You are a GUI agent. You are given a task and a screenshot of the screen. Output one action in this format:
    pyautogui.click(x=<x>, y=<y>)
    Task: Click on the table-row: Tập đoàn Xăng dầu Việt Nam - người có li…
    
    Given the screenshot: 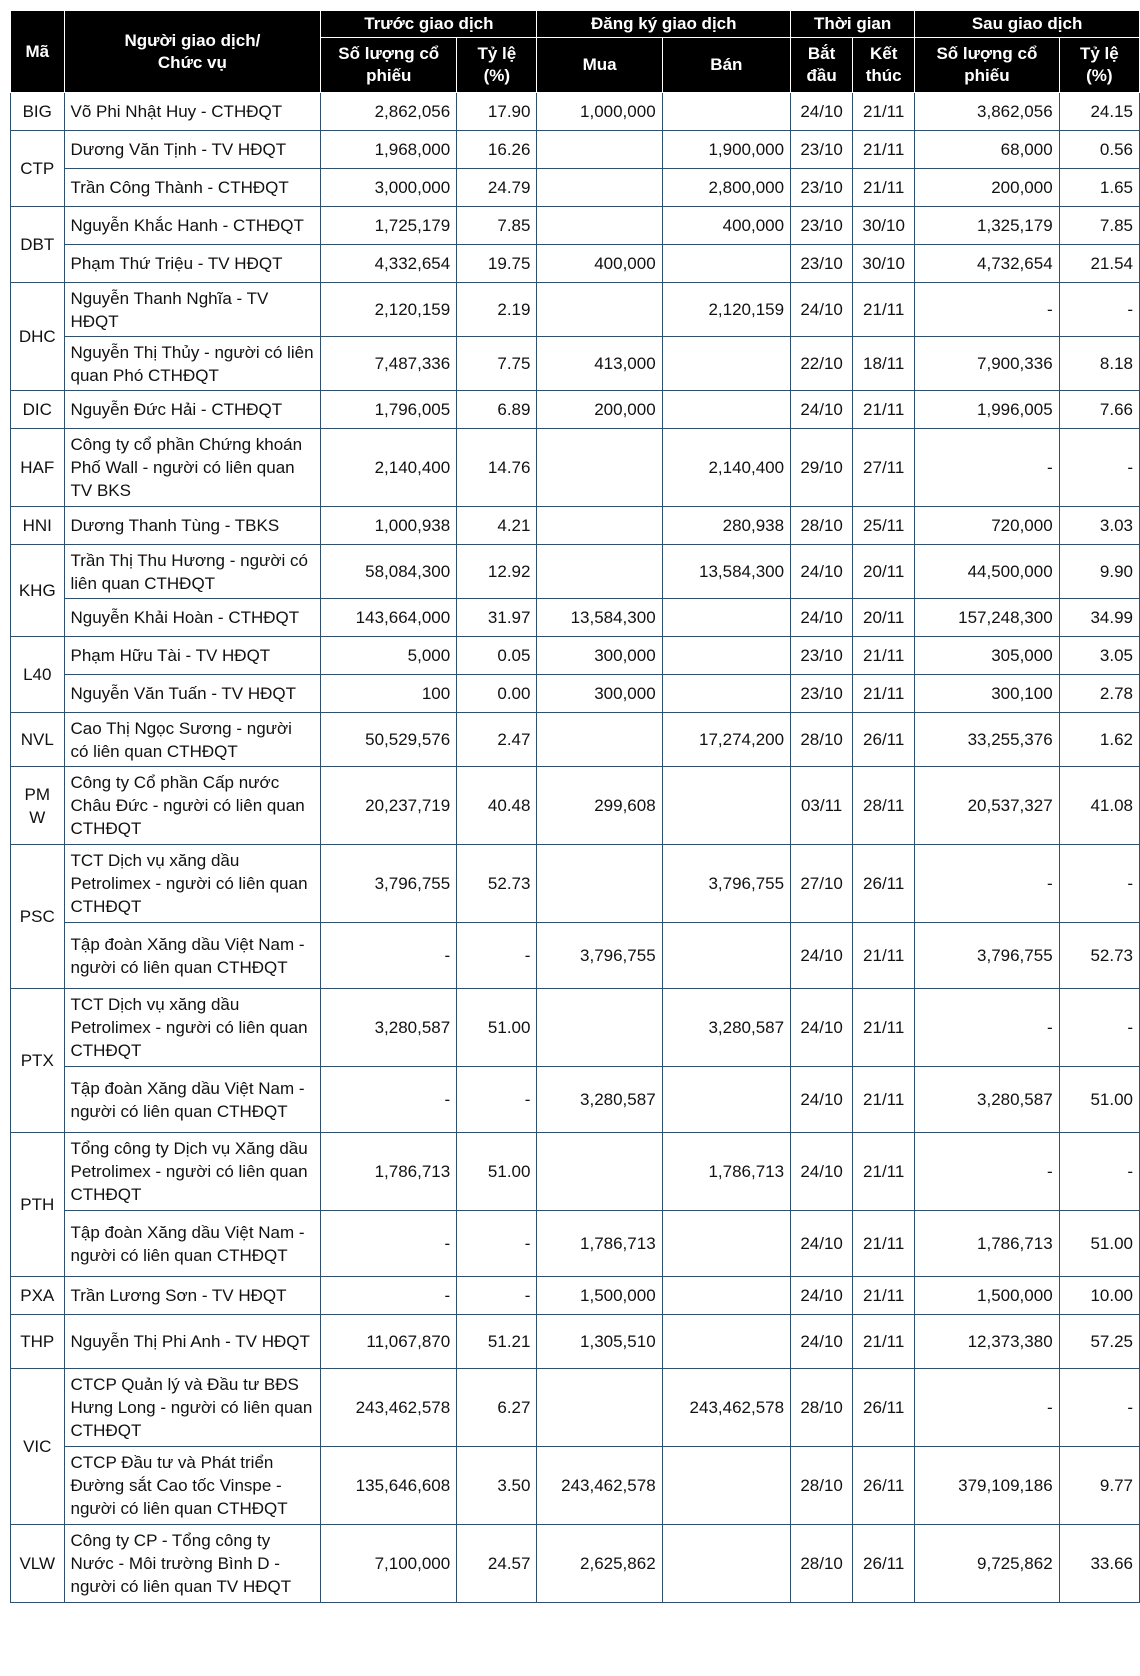 What is the action you would take?
    pyautogui.click(x=575, y=1243)
    